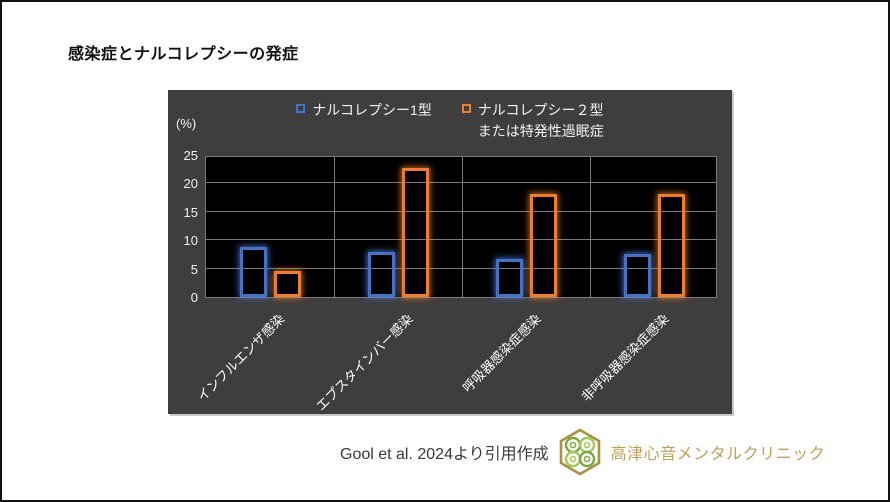  What do you see at coordinates (301, 108) in the screenshot?
I see `legend-swatch-nt1-icon` at bounding box center [301, 108].